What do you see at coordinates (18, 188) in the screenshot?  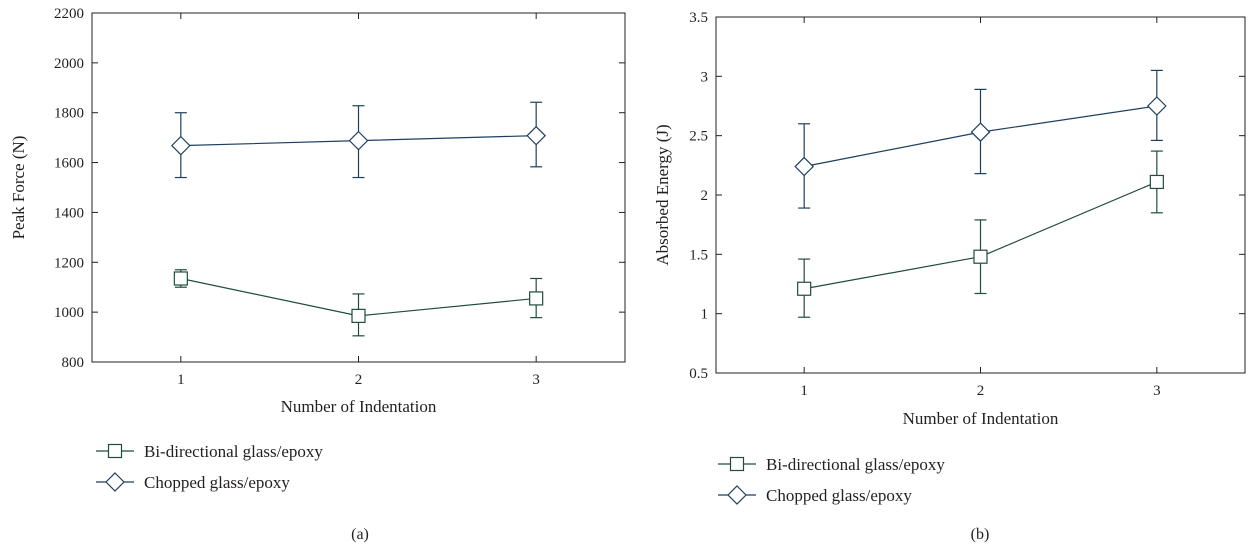 I see `y-axis-title: Peak Force (N)` at bounding box center [18, 188].